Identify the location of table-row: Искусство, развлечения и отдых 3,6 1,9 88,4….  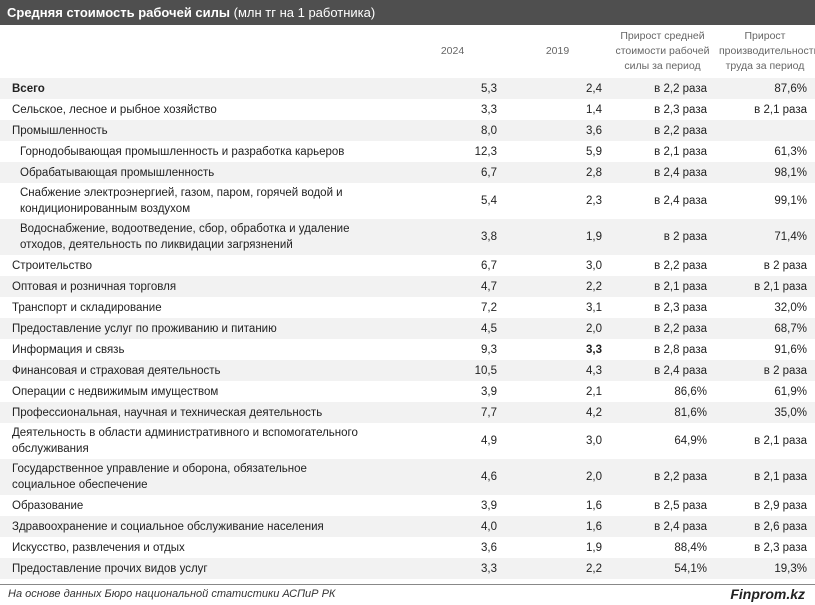
(407, 547).